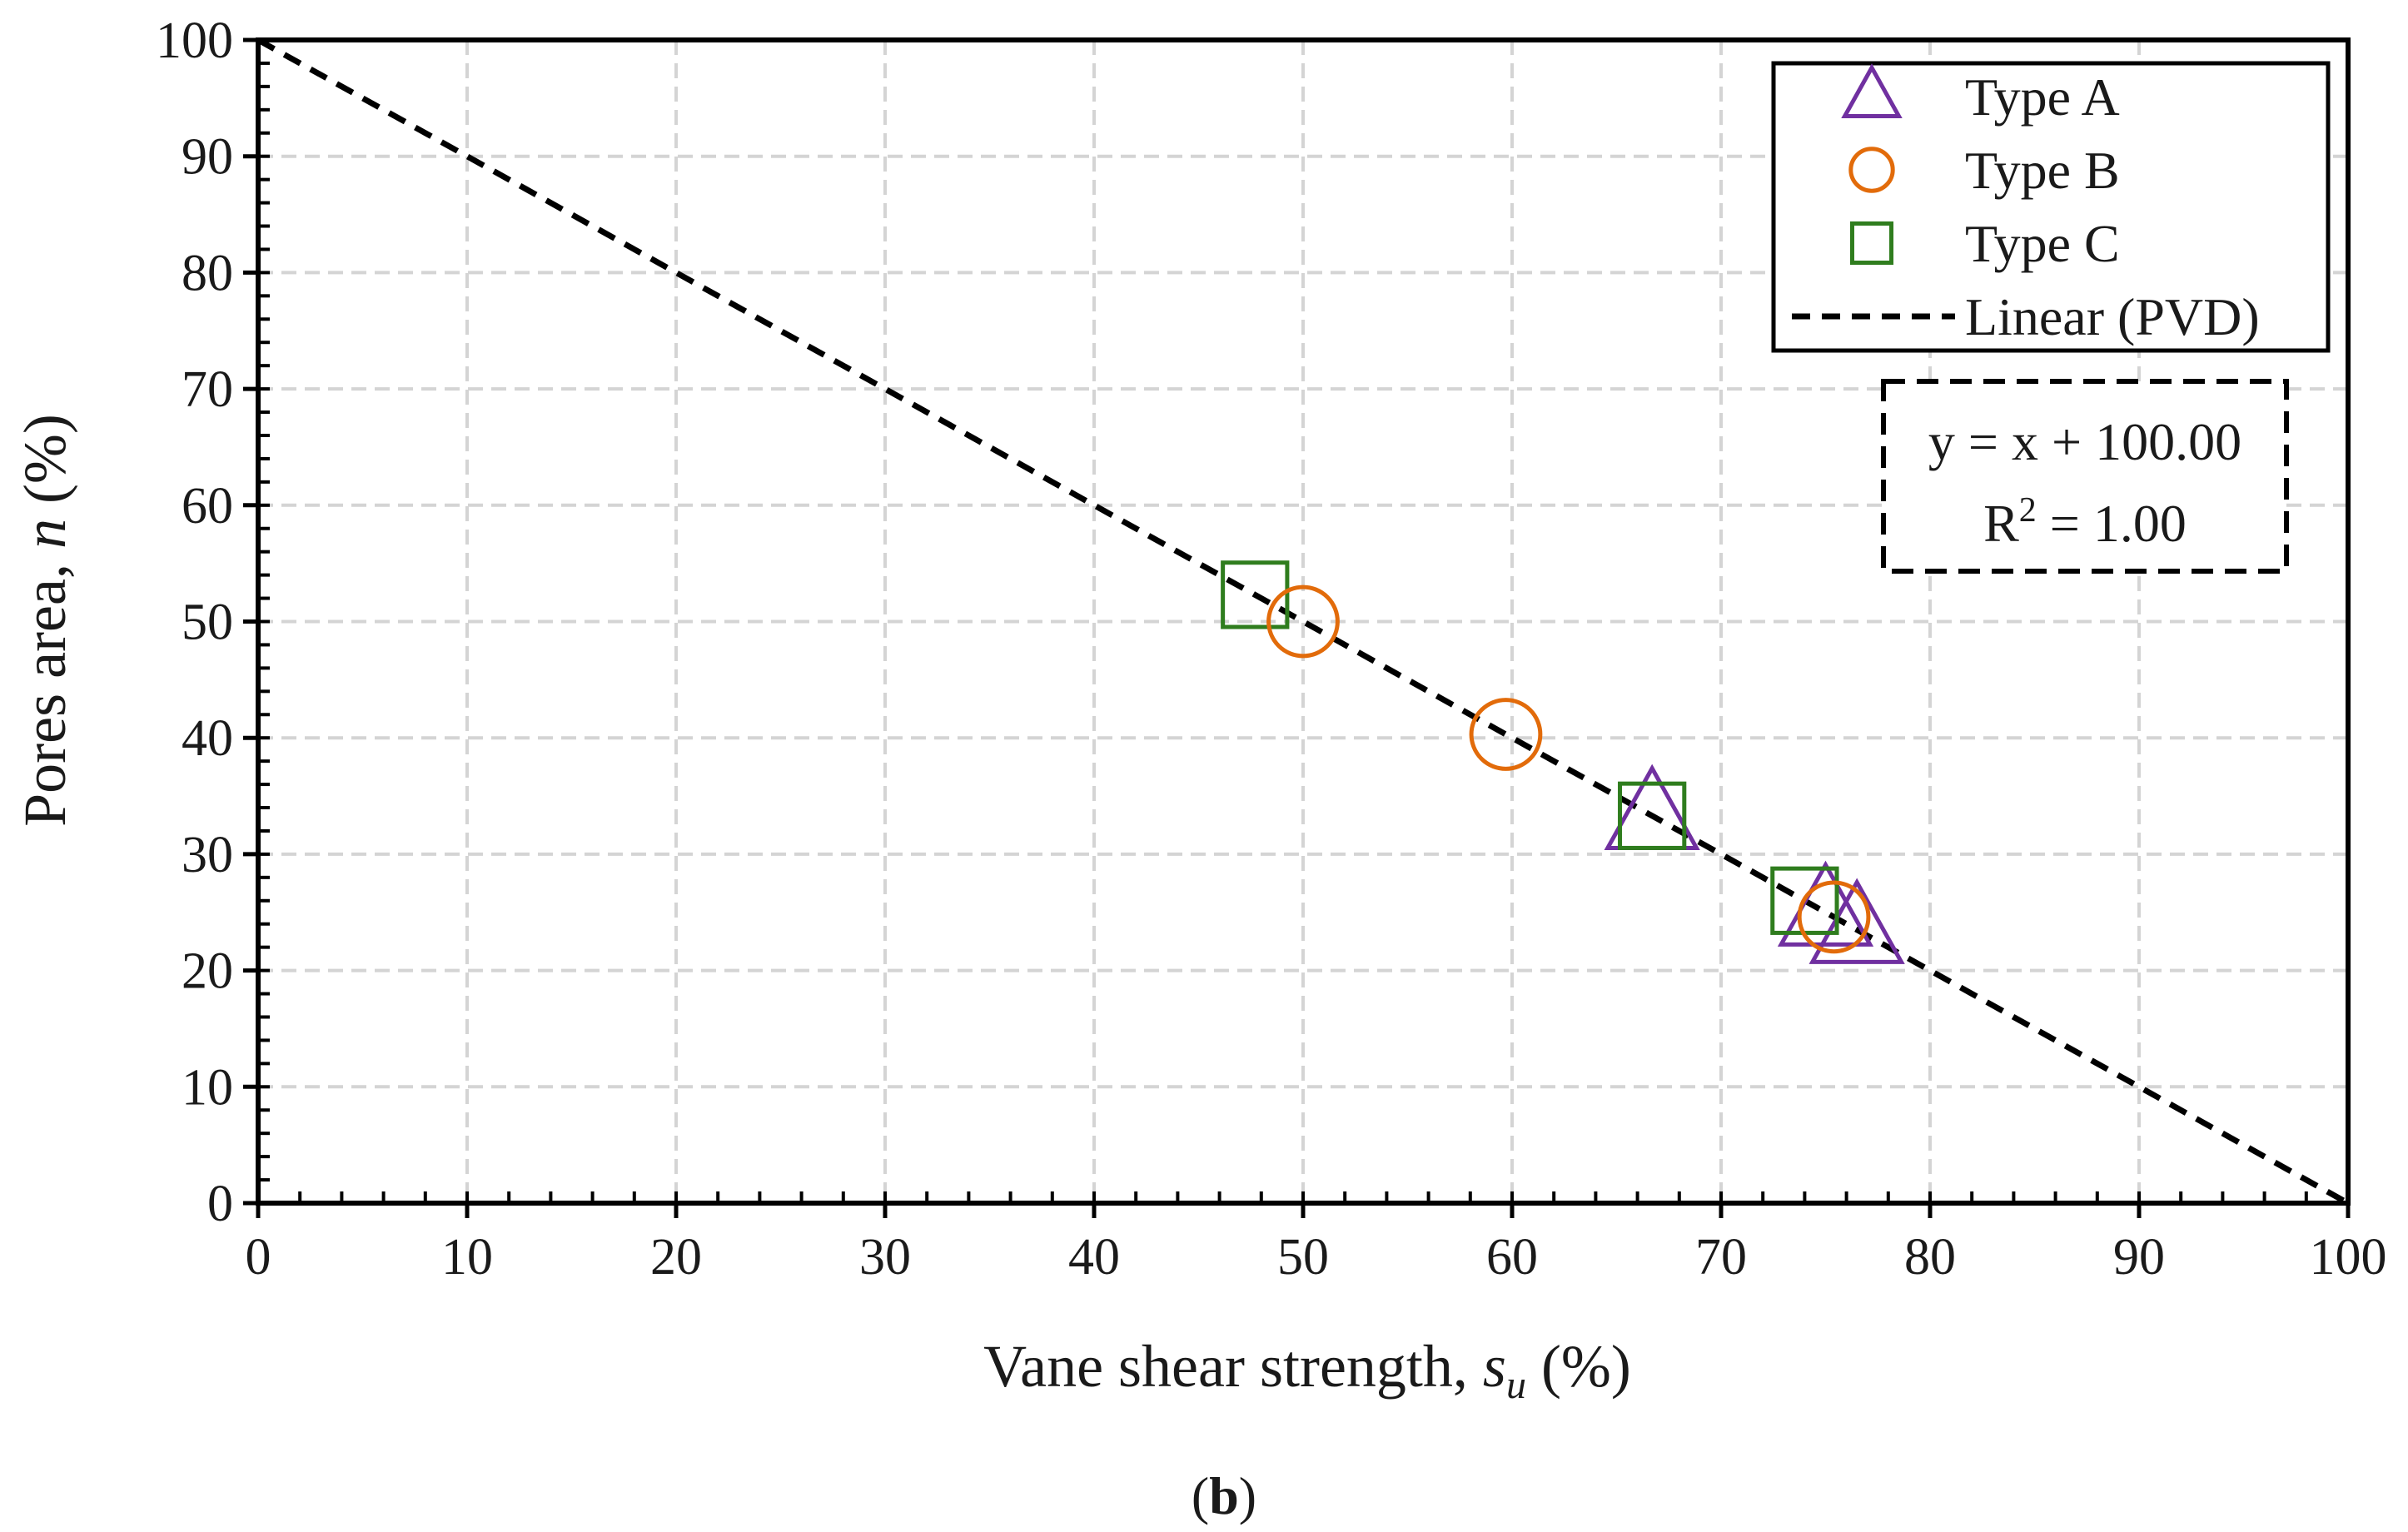 Image resolution: width=2408 pixels, height=1532 pixels. What do you see at coordinates (208, 389) in the screenshot?
I see `y-tick-label: 70` at bounding box center [208, 389].